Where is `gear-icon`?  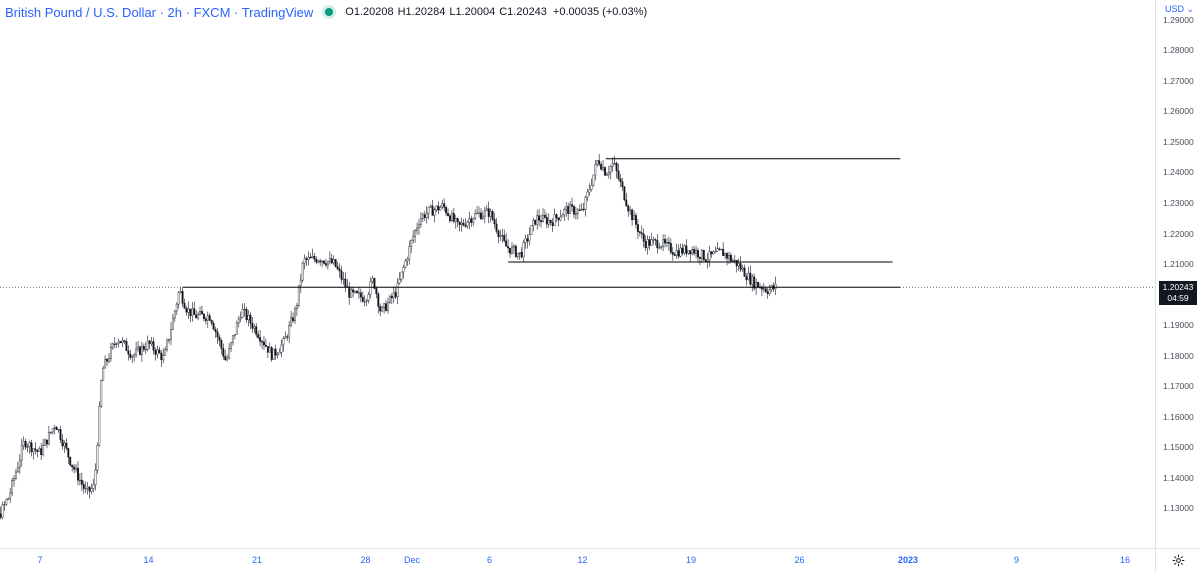
gear-icon is located at coordinates (1178, 560).